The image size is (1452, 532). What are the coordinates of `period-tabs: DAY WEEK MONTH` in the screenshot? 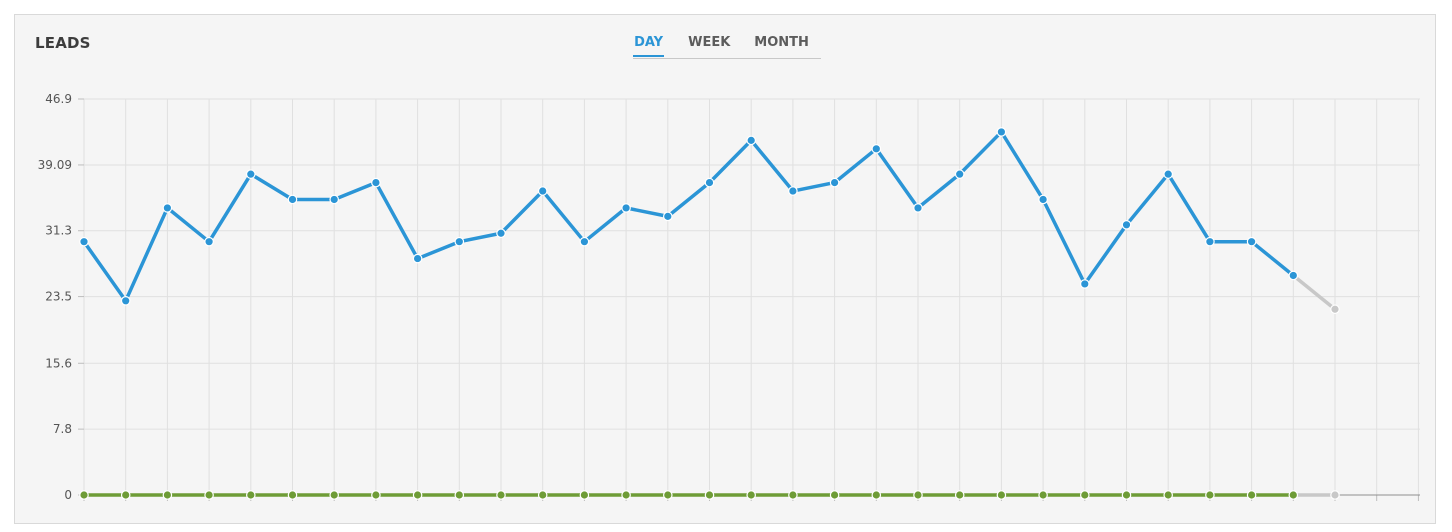 It's located at (727, 46).